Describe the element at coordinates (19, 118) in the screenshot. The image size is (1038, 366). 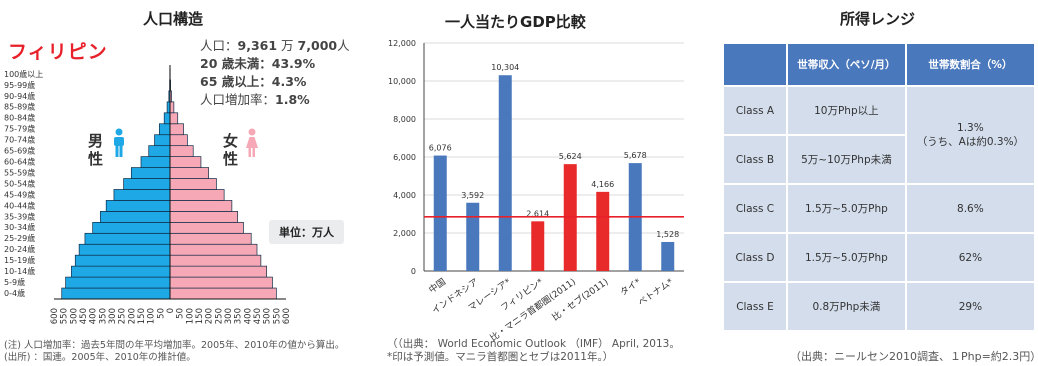
I see `age-label: 80-84歳` at that location.